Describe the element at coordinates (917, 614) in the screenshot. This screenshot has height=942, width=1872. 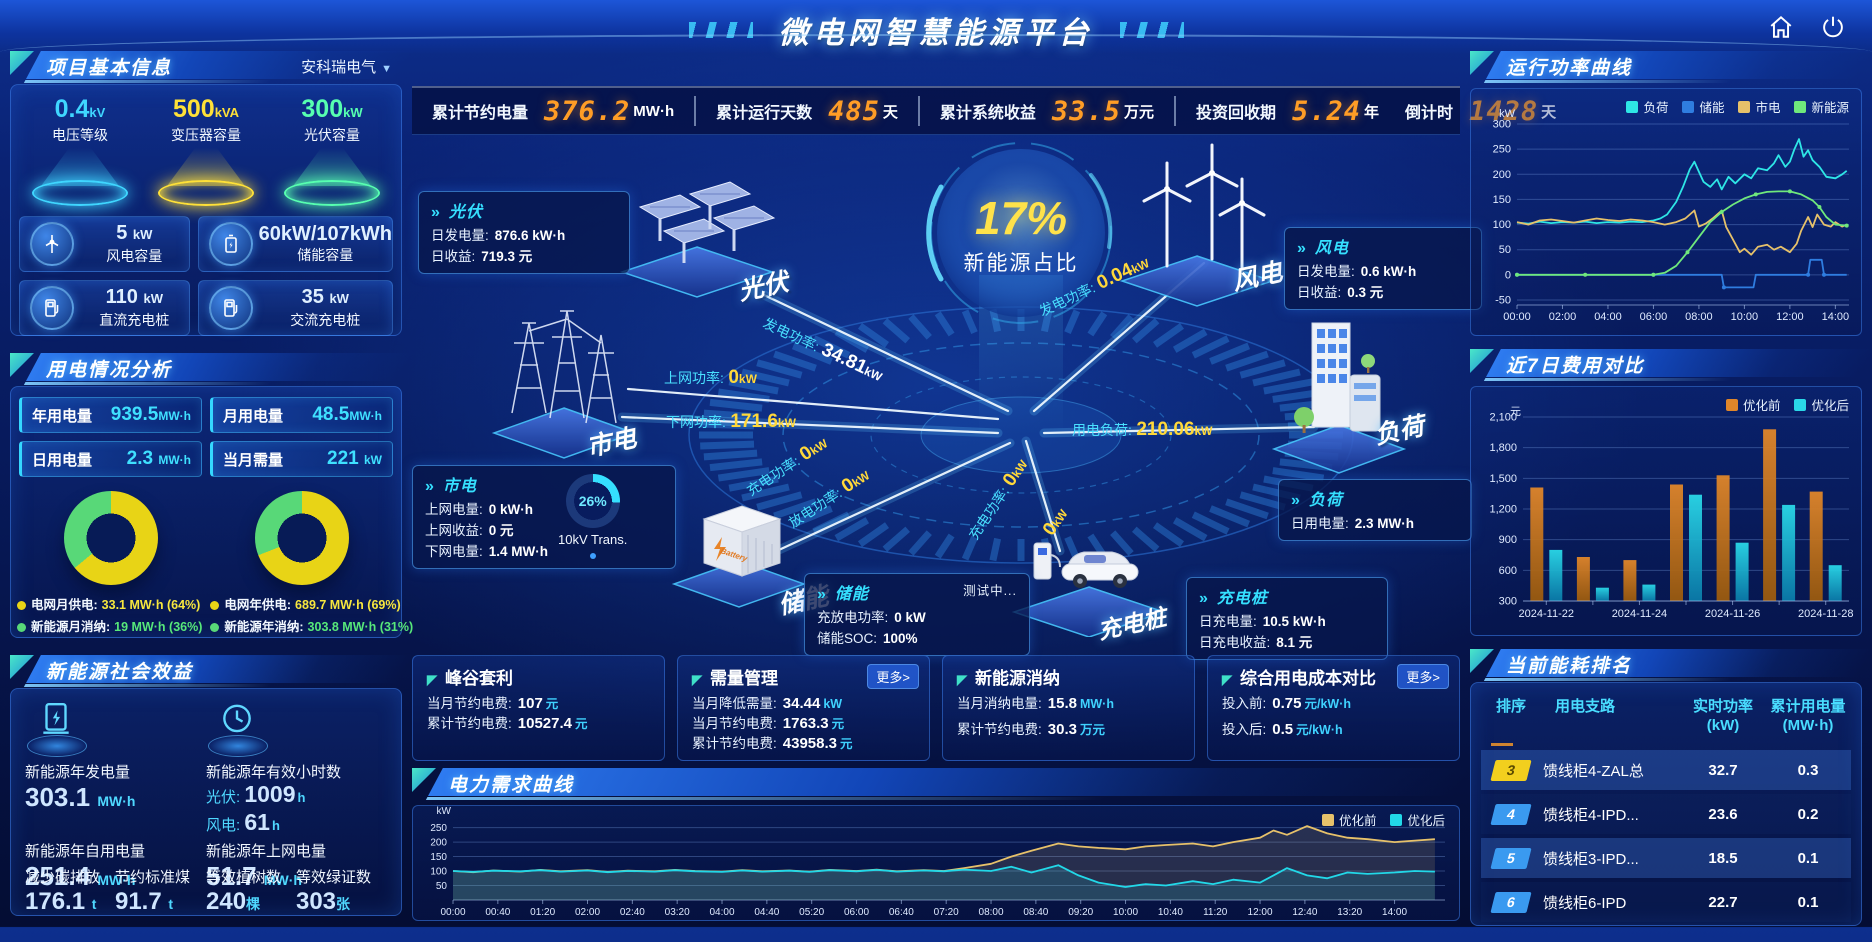
I see `storage-info-panel: » 储能 测试中... 充放电功率: 0 kW 储能SOC: 100%` at that location.